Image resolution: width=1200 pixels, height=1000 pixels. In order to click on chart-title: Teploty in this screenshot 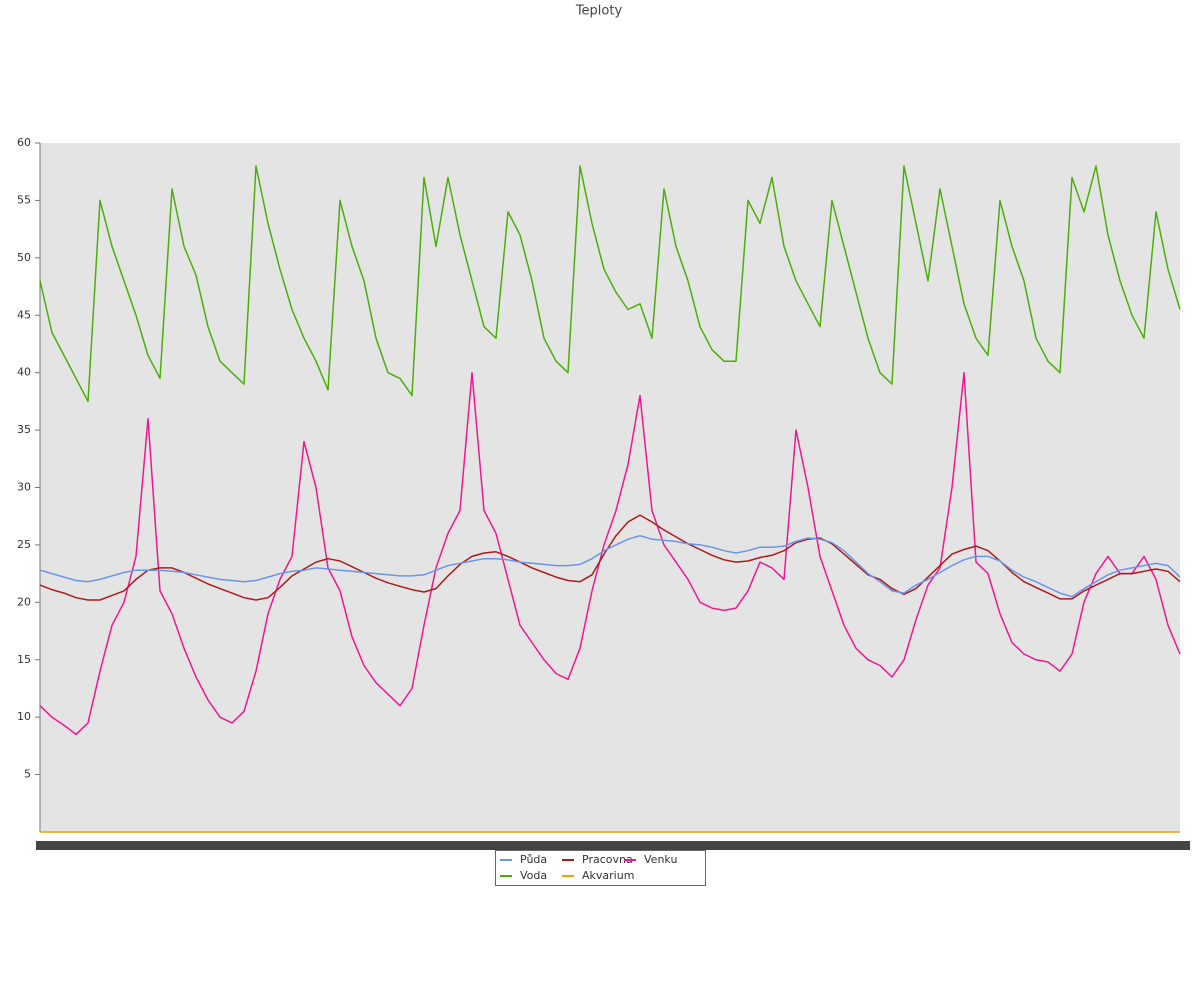, I will do `click(599, 11)`.